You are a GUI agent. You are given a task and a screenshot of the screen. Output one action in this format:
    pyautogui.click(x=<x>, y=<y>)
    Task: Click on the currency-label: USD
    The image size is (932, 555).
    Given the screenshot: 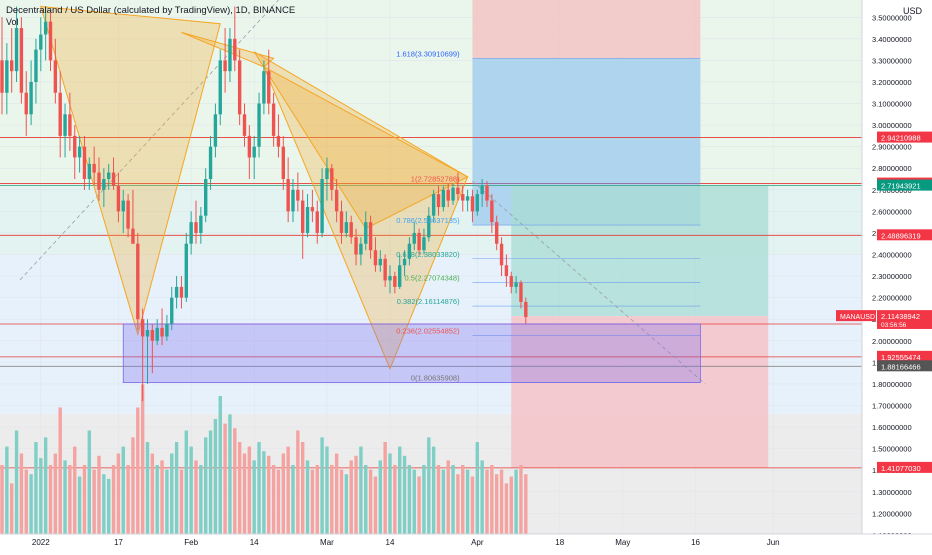 What is the action you would take?
    pyautogui.click(x=913, y=11)
    